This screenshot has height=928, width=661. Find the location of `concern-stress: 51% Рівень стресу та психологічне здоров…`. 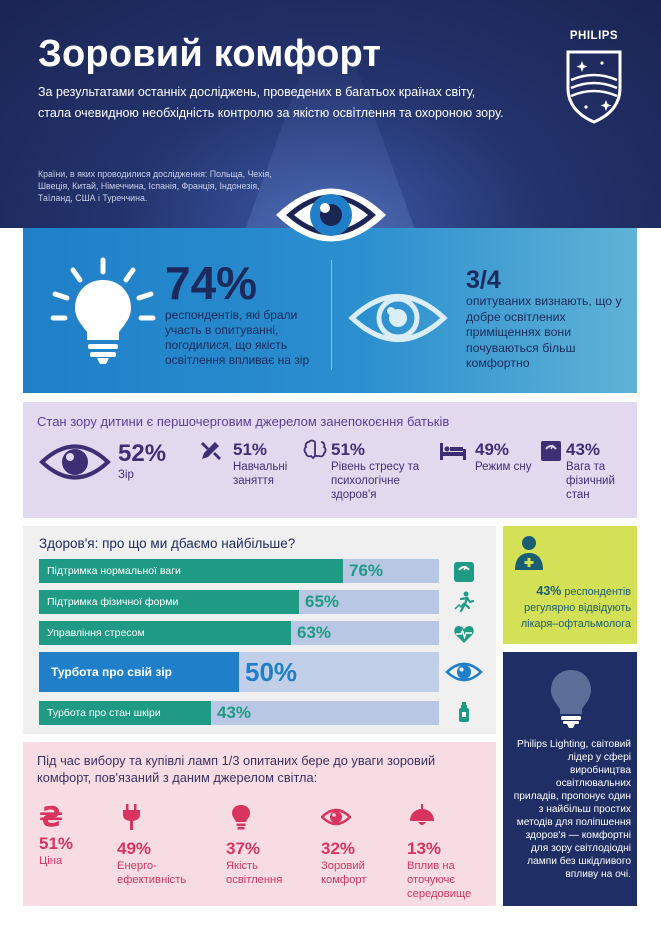

concern-stress: 51% Рівень стресу та психологічне здоров… is located at coordinates (386, 471).